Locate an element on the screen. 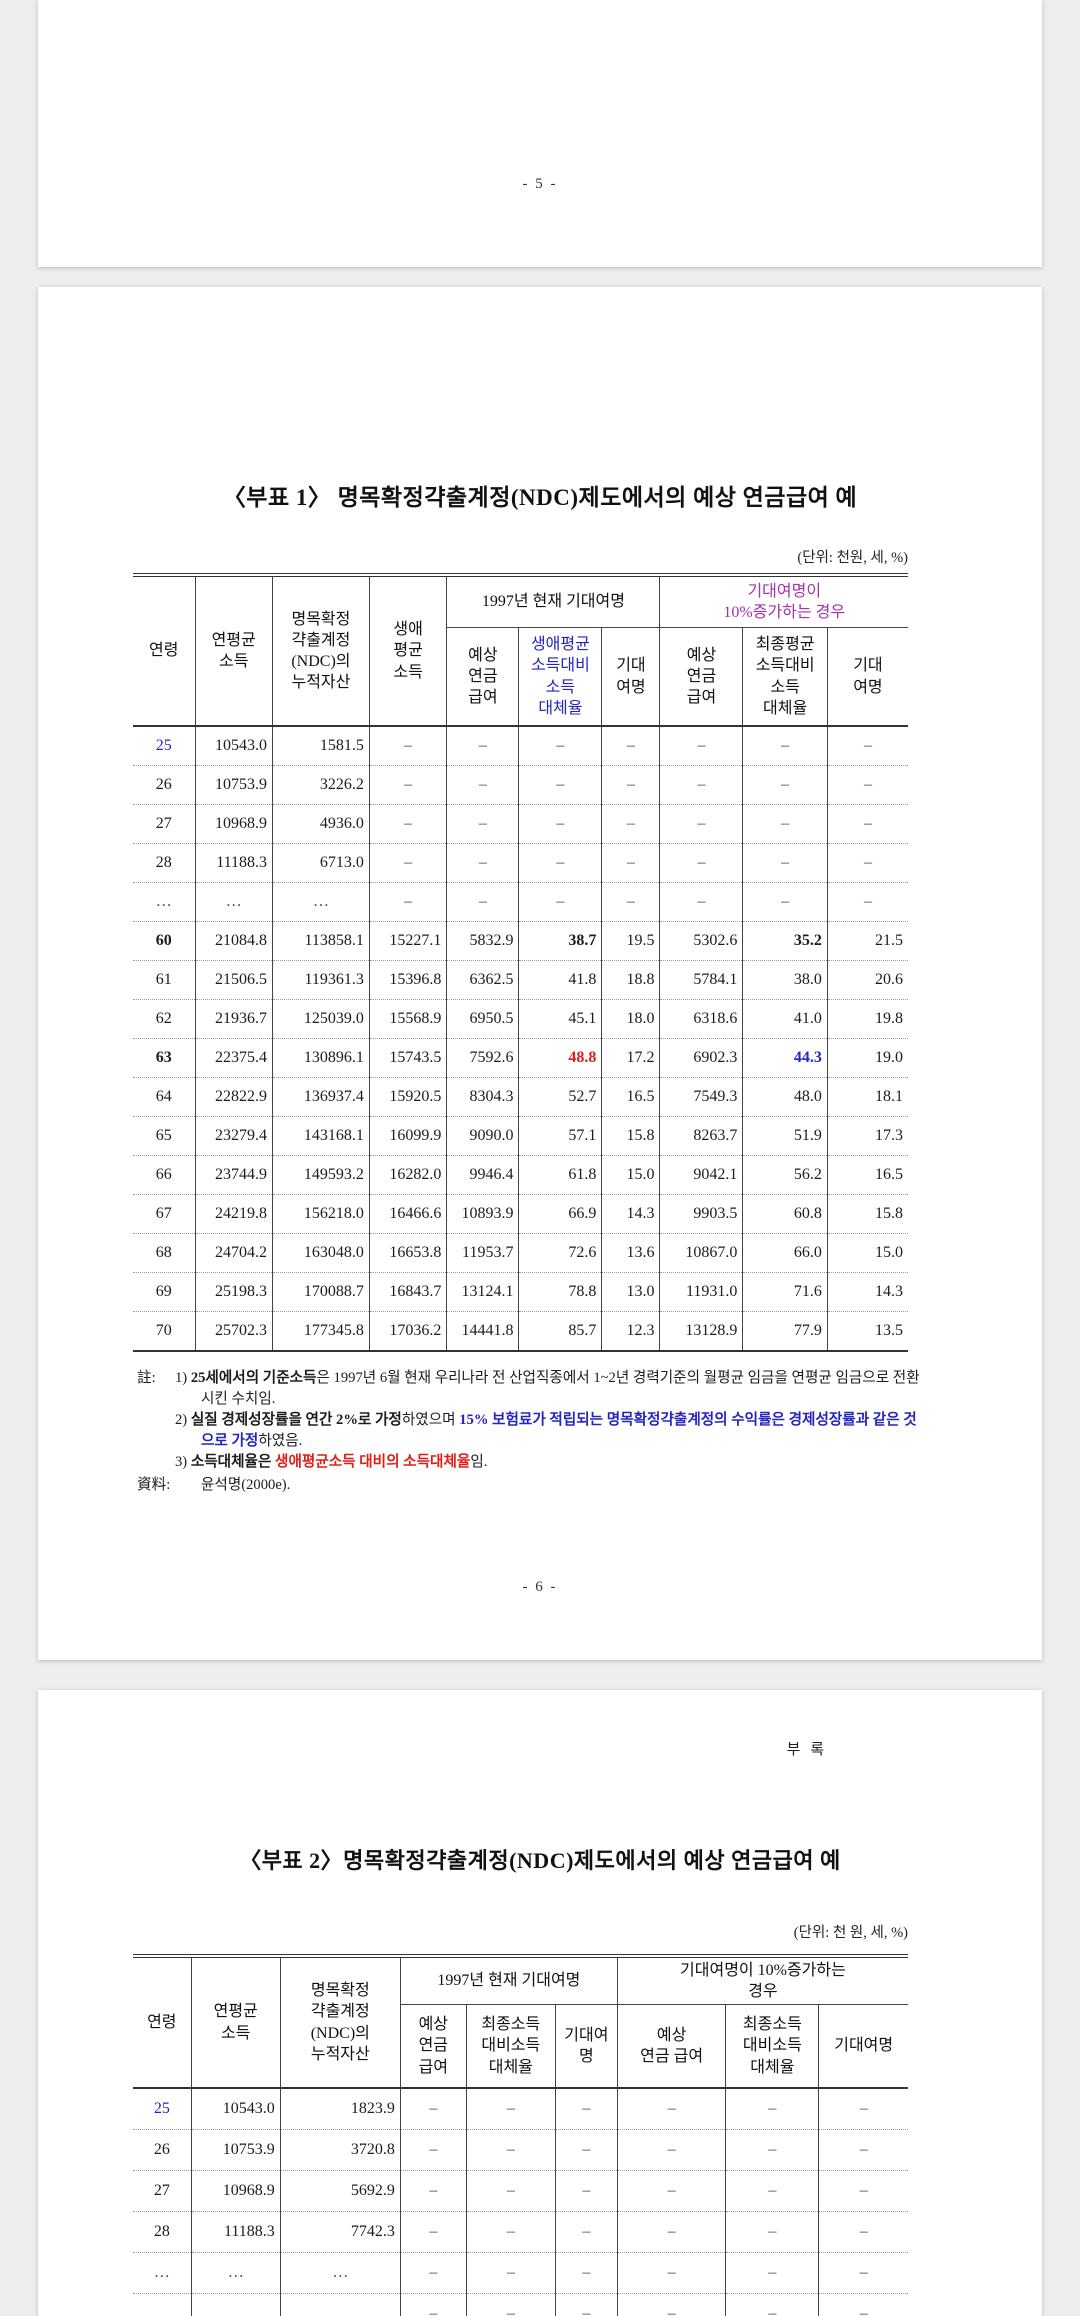 This screenshot has width=1080, height=2316. table-row: 26 10753.9 3720.8– – – – – – is located at coordinates (520, 2150).